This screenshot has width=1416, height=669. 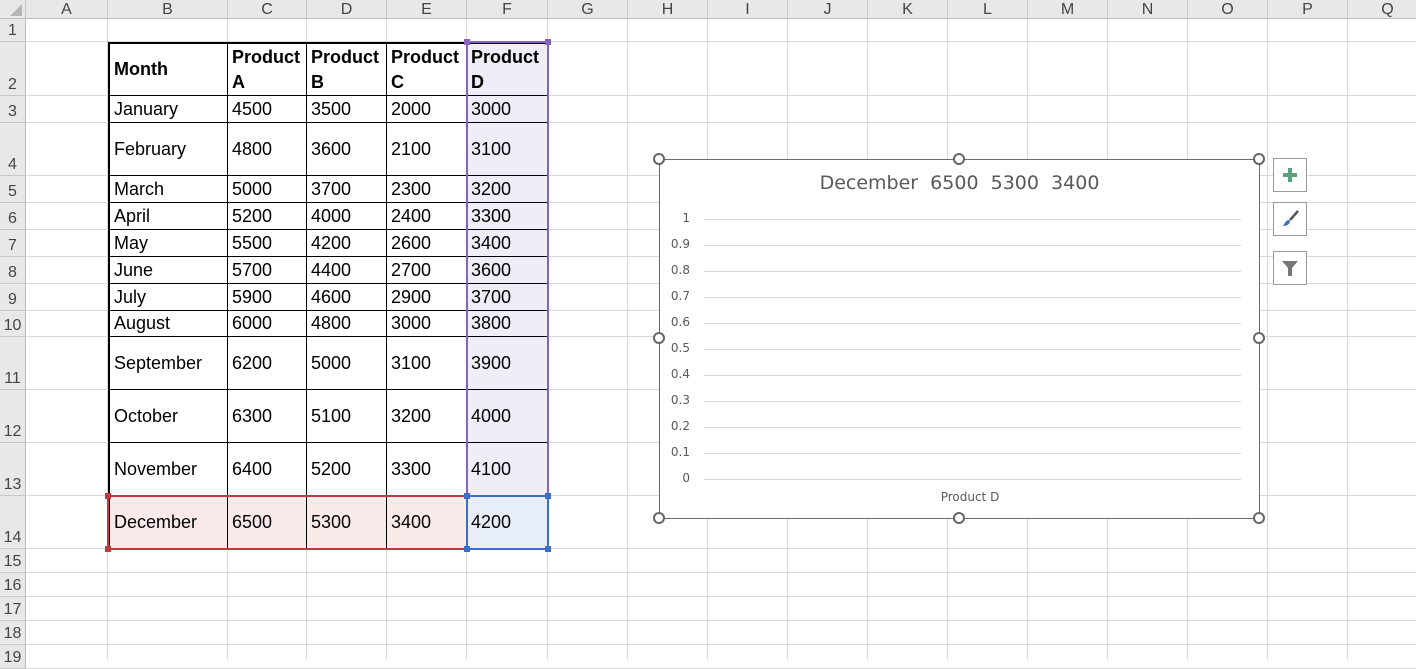 What do you see at coordinates (13, 69) in the screenshot?
I see `row-header-2: 2` at bounding box center [13, 69].